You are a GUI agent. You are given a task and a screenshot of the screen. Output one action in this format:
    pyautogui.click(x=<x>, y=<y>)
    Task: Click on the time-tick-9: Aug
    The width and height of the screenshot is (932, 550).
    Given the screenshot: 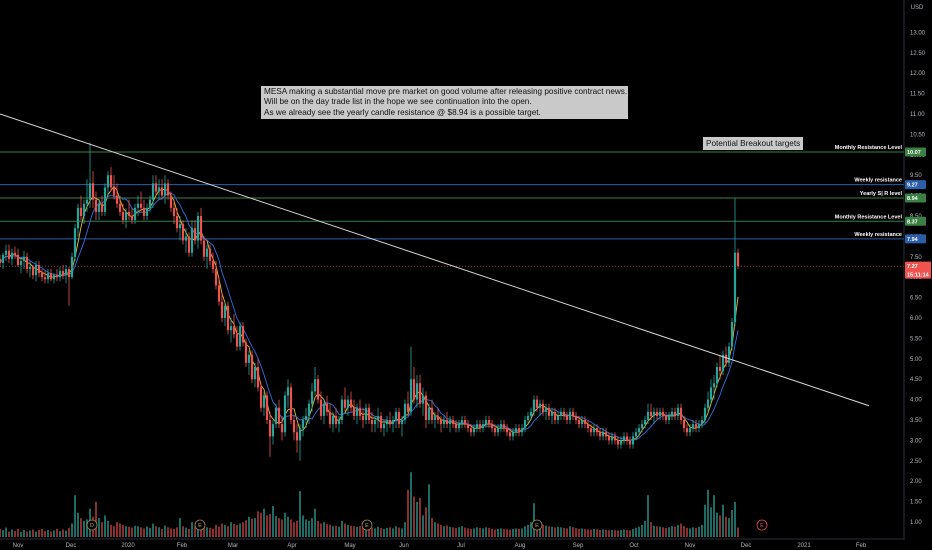 What is the action you would take?
    pyautogui.click(x=520, y=546)
    